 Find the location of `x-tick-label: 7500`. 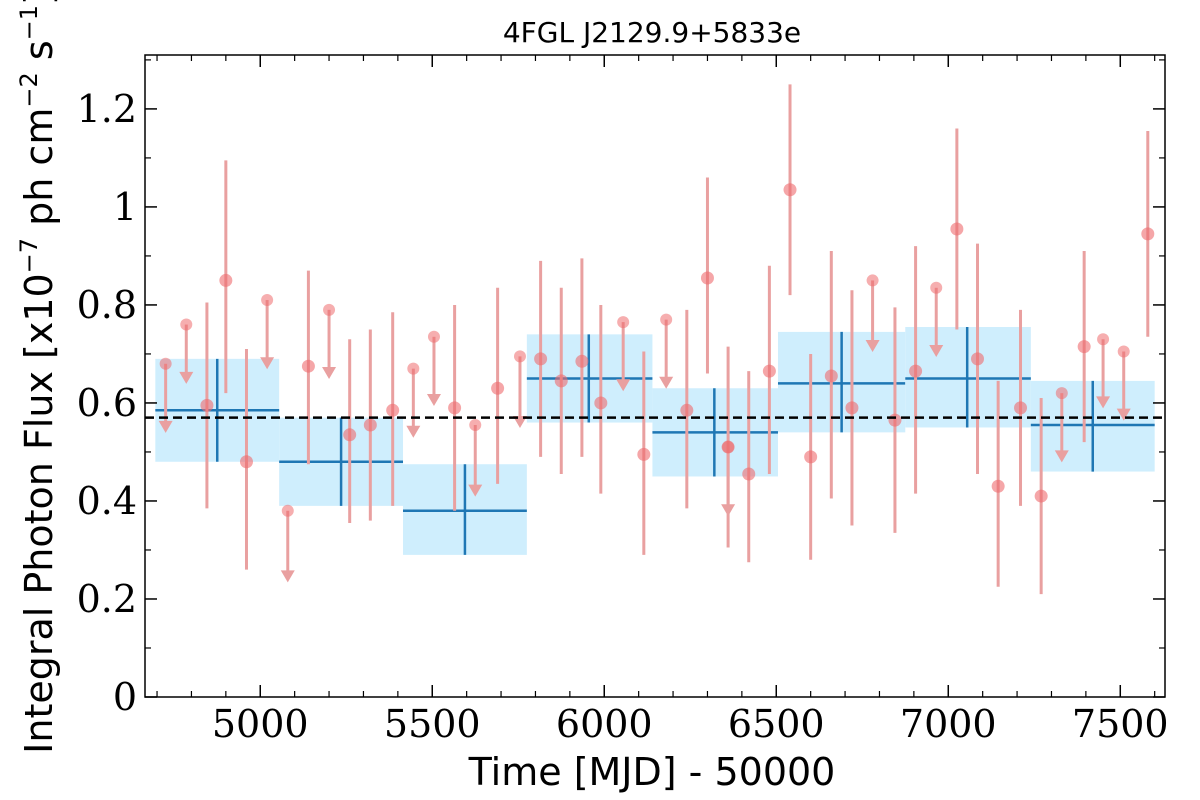

x-tick-label: 7500 is located at coordinates (1120, 724).